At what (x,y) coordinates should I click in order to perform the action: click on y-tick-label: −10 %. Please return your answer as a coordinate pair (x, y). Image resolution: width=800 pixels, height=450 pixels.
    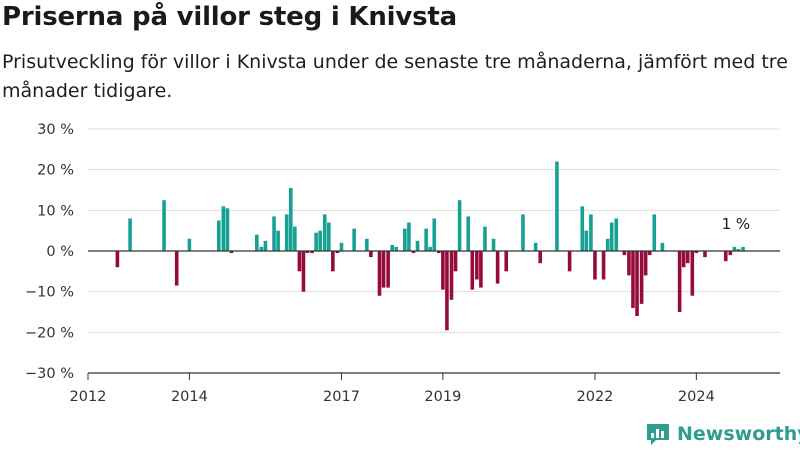
    Looking at the image, I should click on (49, 293).